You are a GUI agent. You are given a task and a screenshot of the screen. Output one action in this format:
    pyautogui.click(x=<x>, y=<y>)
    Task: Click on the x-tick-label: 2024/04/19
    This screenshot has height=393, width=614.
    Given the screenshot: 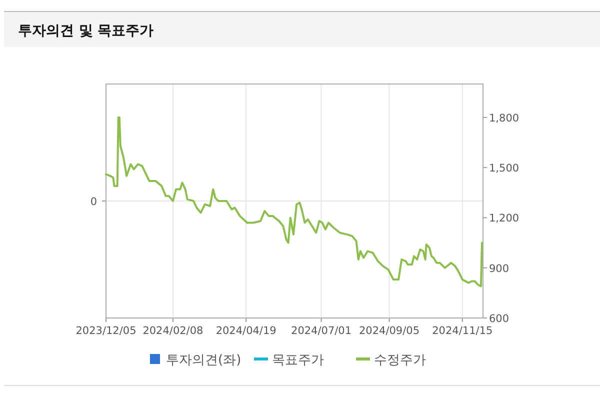 What is the action you would take?
    pyautogui.click(x=246, y=331)
    